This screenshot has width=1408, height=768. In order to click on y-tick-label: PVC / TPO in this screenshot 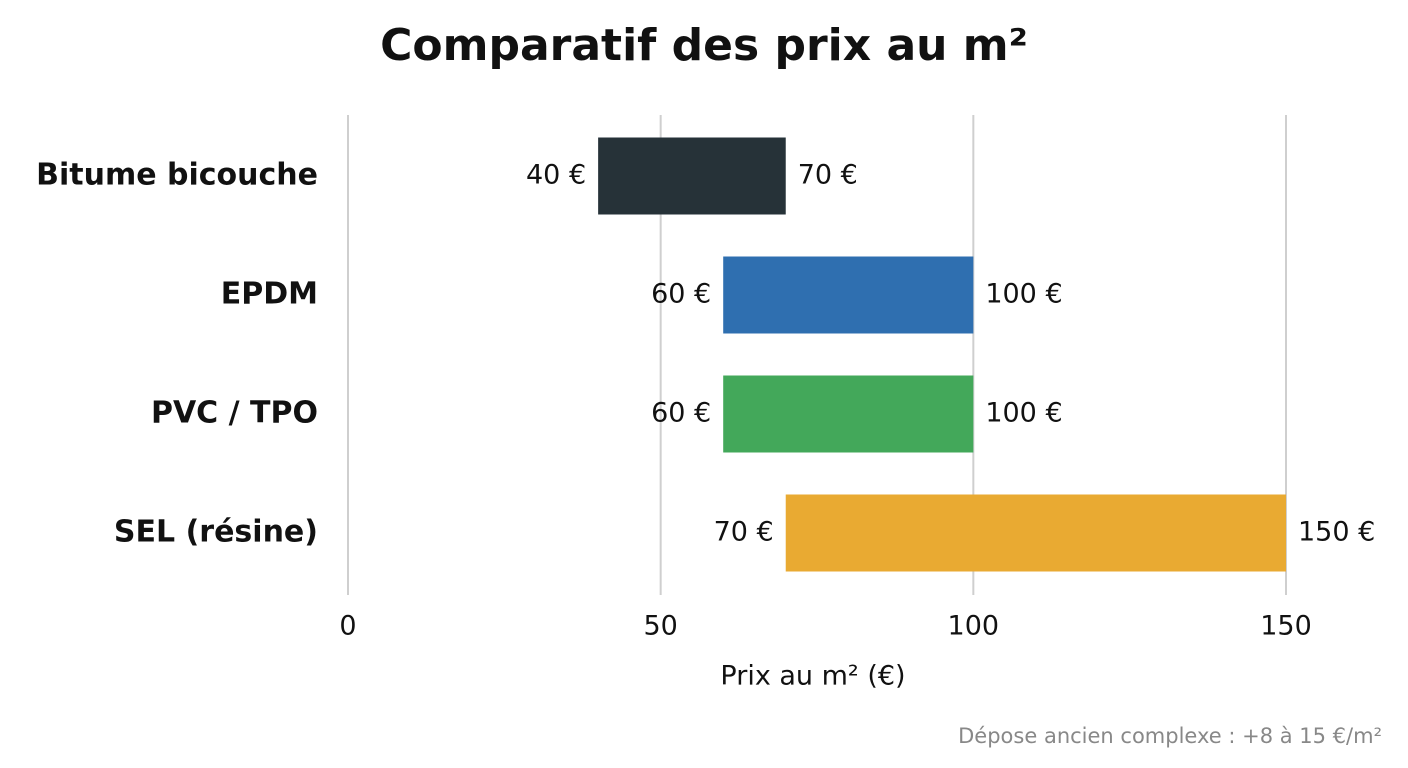, I will do `click(234, 413)`.